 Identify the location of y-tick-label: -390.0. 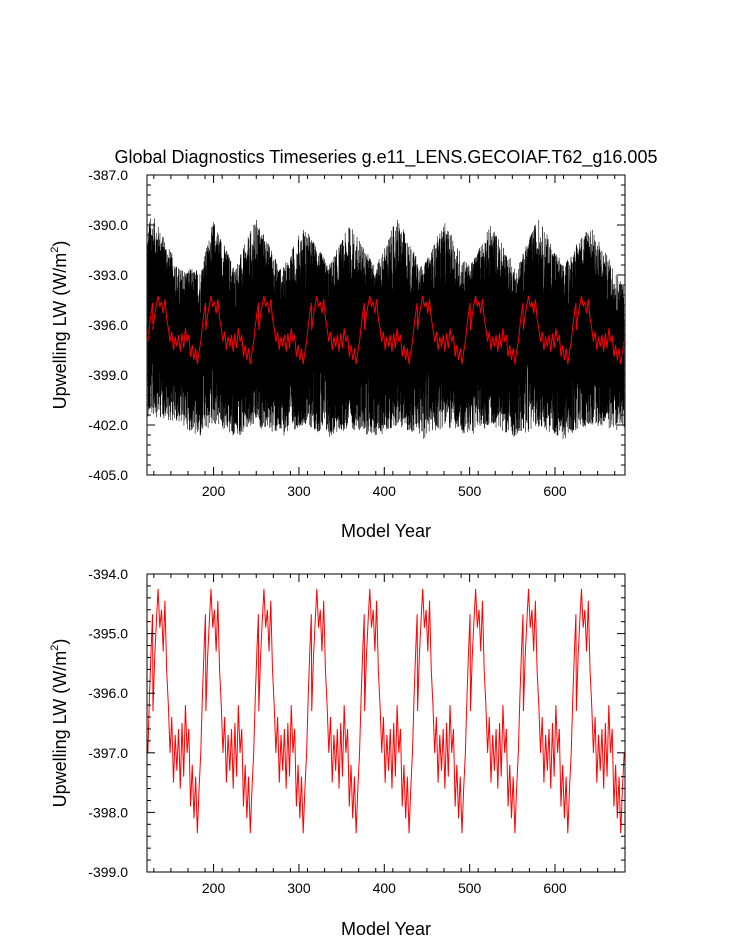
(108, 225).